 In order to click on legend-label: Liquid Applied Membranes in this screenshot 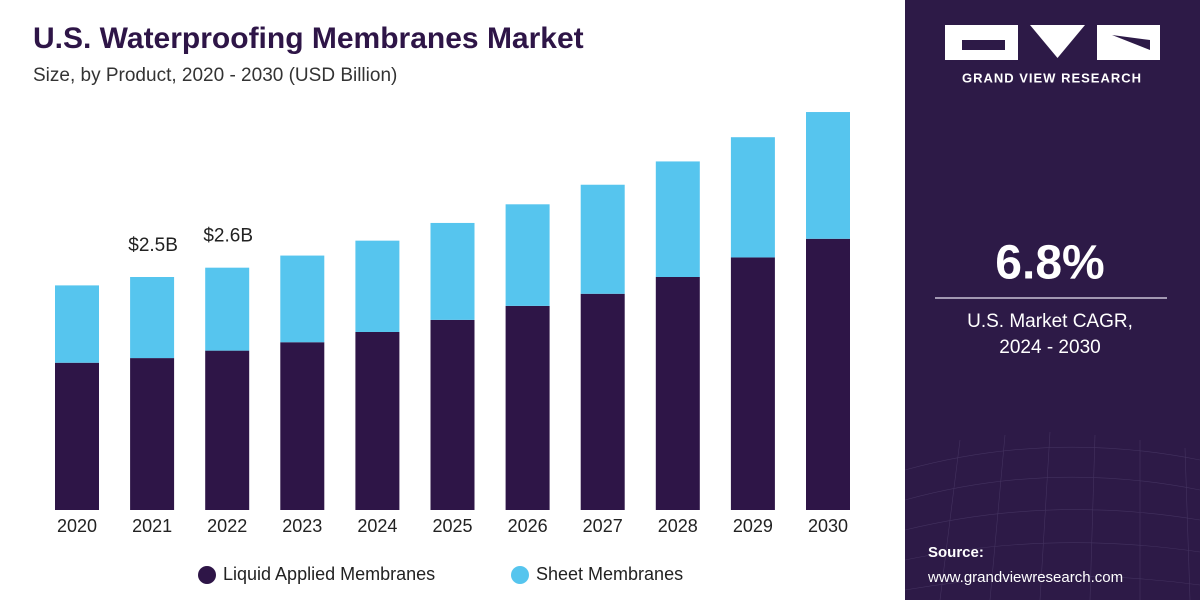, I will do `click(329, 574)`.